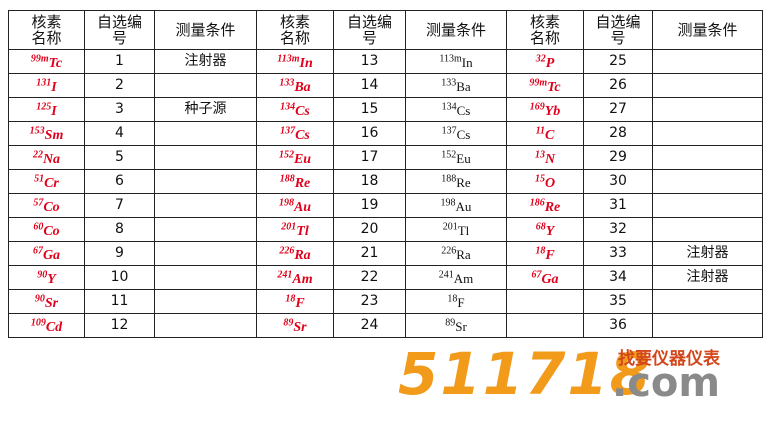 The height and width of the screenshot is (422, 765). I want to click on nuclide-cell: 60Co, so click(46, 229).